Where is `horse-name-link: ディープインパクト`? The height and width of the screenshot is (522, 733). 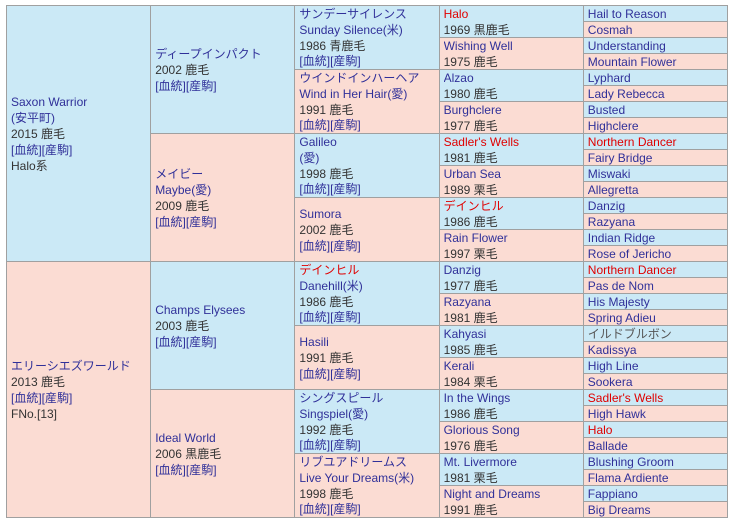
horse-name-link: ディープインパクト is located at coordinates (208, 53).